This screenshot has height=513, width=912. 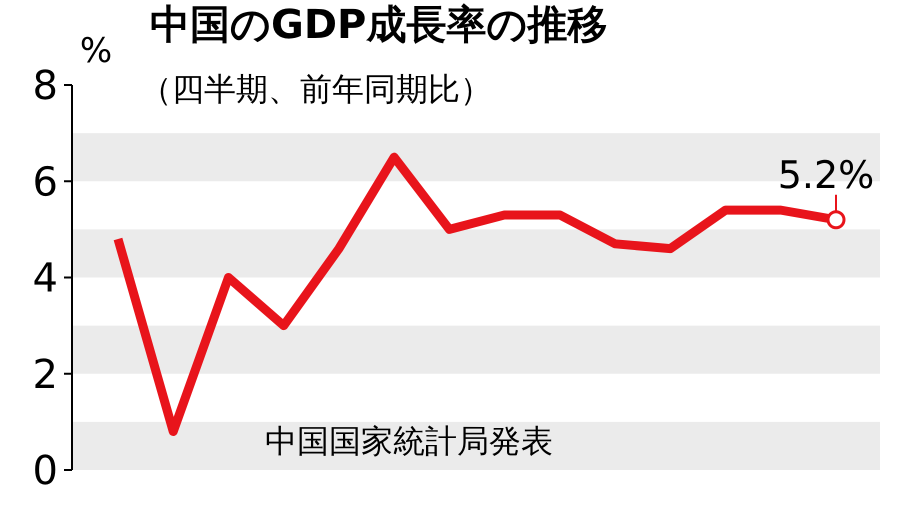 I want to click on y-tick-label: 2, so click(x=45, y=375).